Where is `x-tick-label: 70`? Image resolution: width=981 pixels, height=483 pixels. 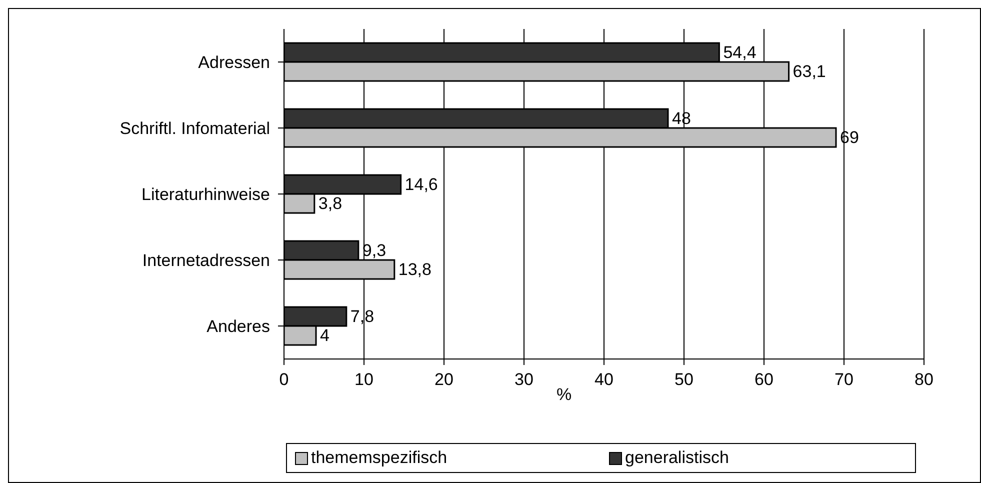 x-tick-label: 70 is located at coordinates (844, 380).